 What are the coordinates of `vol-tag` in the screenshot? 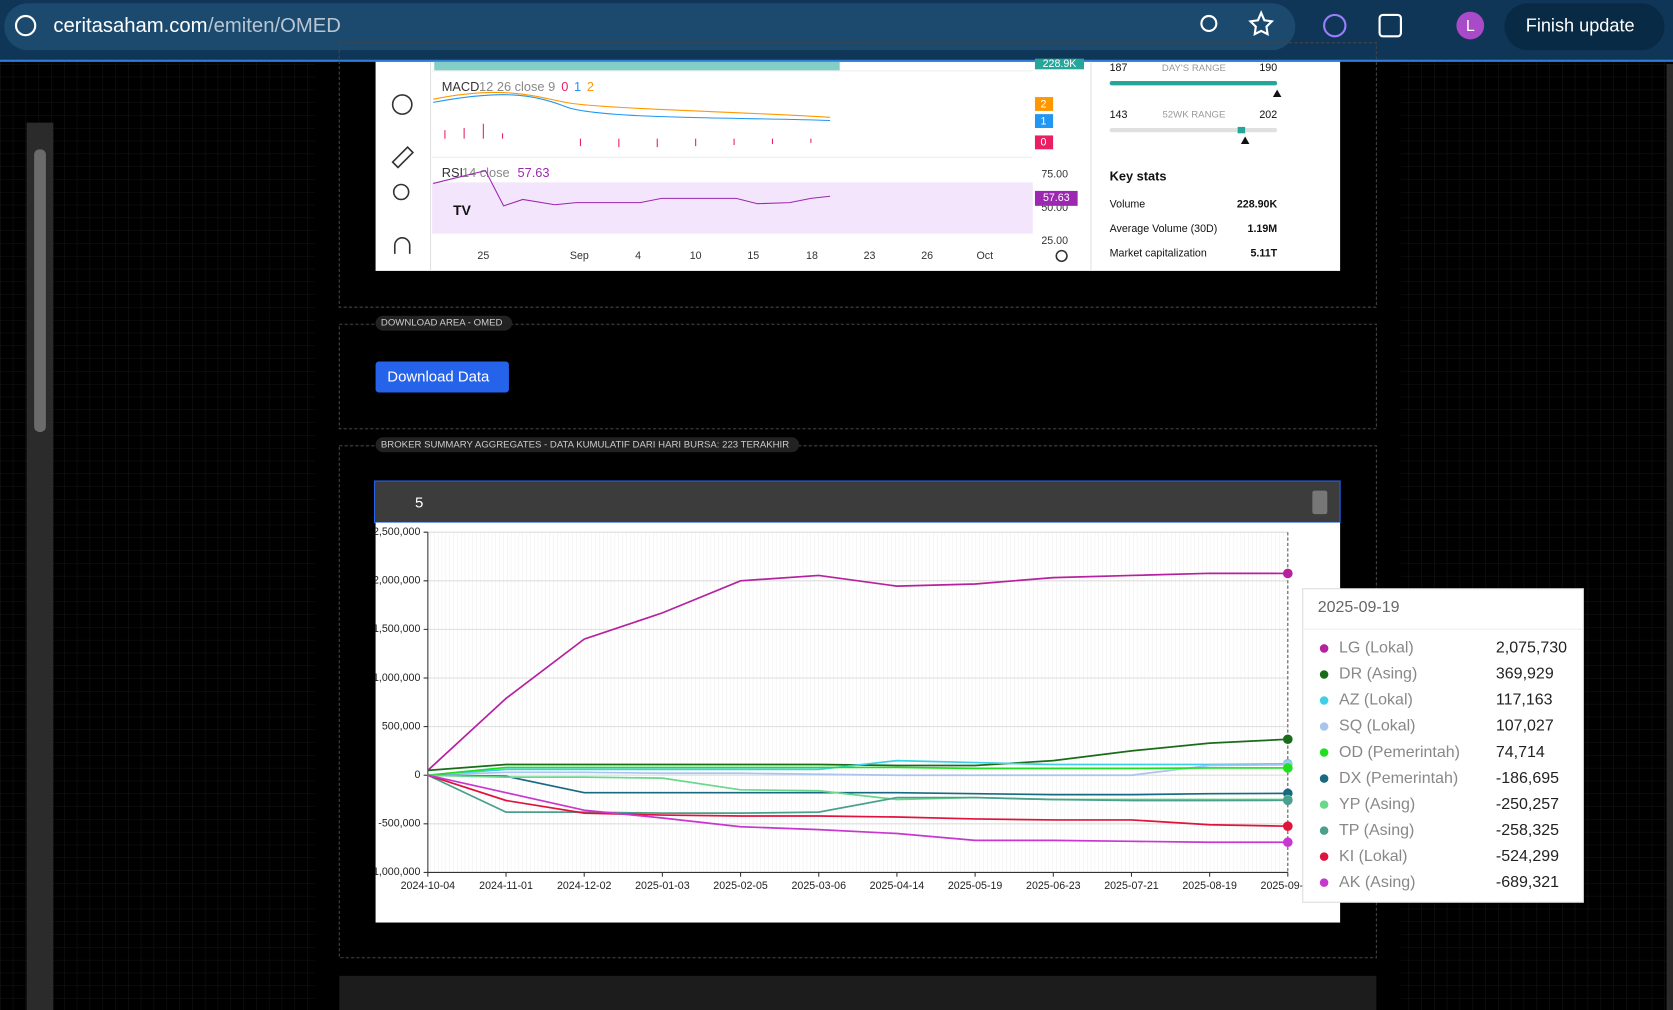 It's located at (1059, 64).